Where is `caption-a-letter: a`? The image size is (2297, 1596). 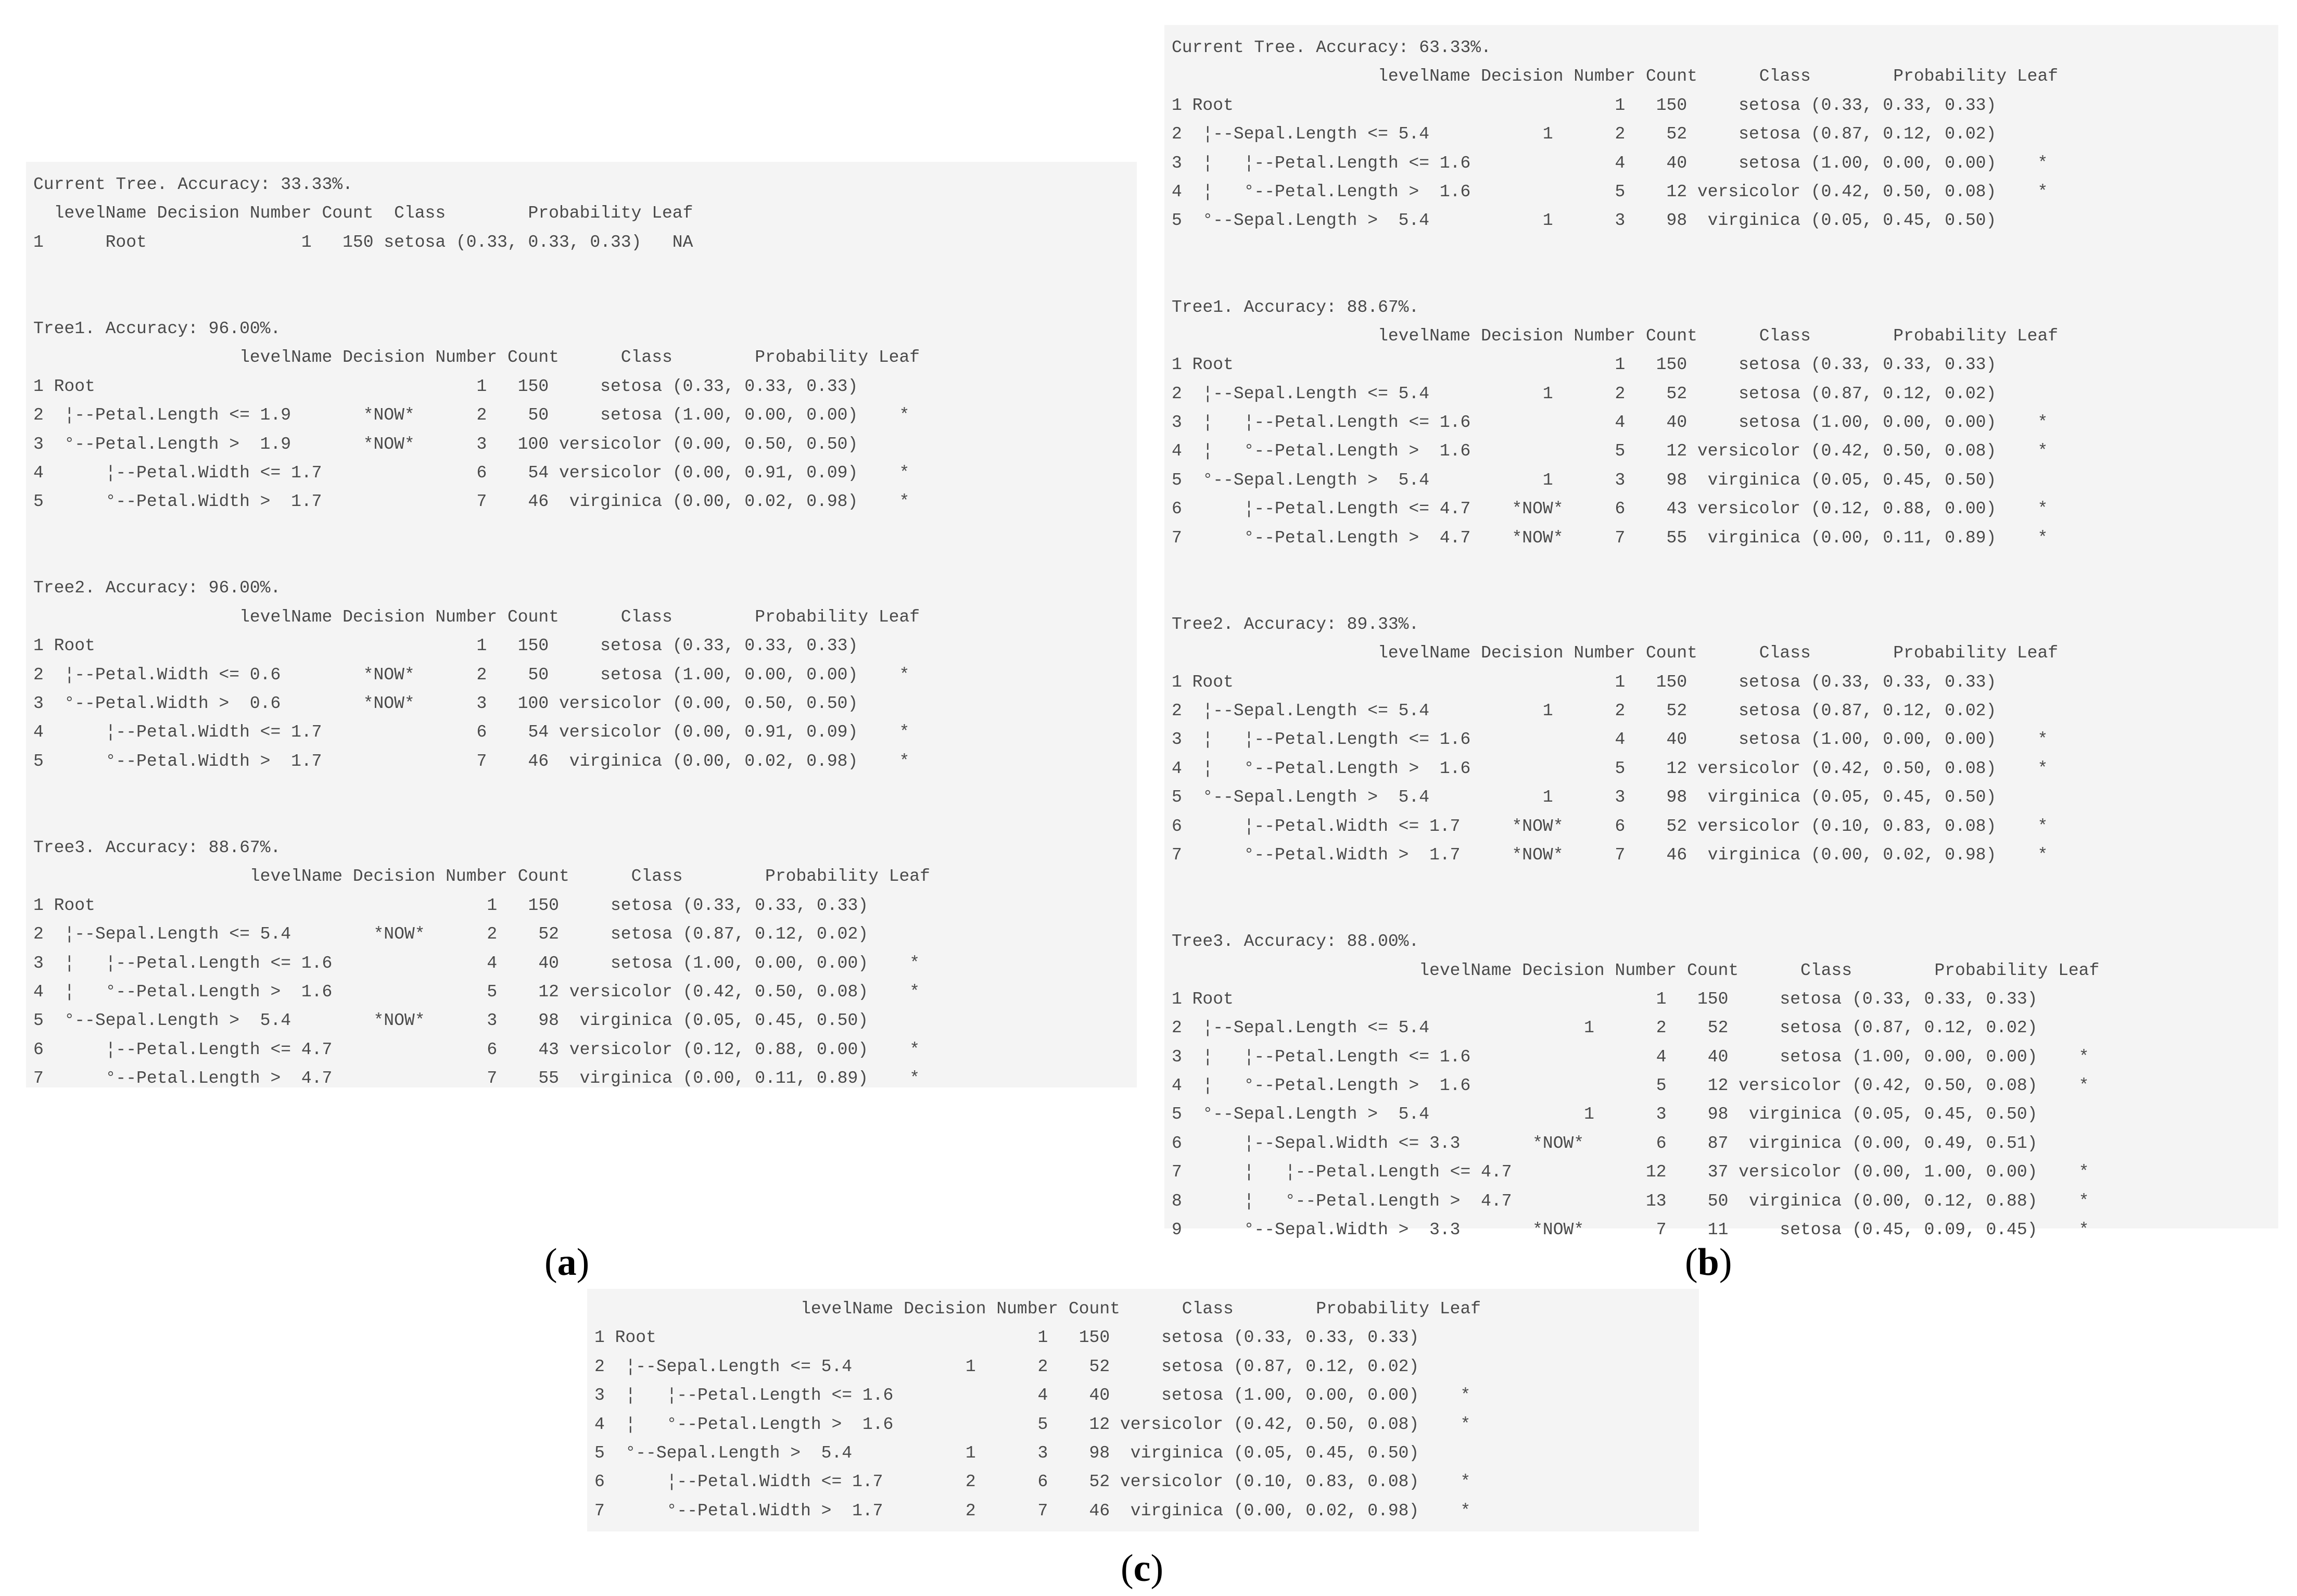
caption-a-letter: a is located at coordinates (567, 1262).